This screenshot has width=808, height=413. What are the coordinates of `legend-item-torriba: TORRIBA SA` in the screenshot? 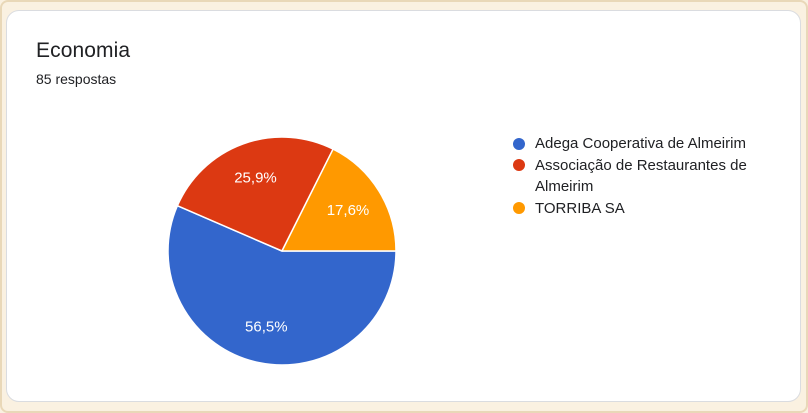 It's located at (650, 209).